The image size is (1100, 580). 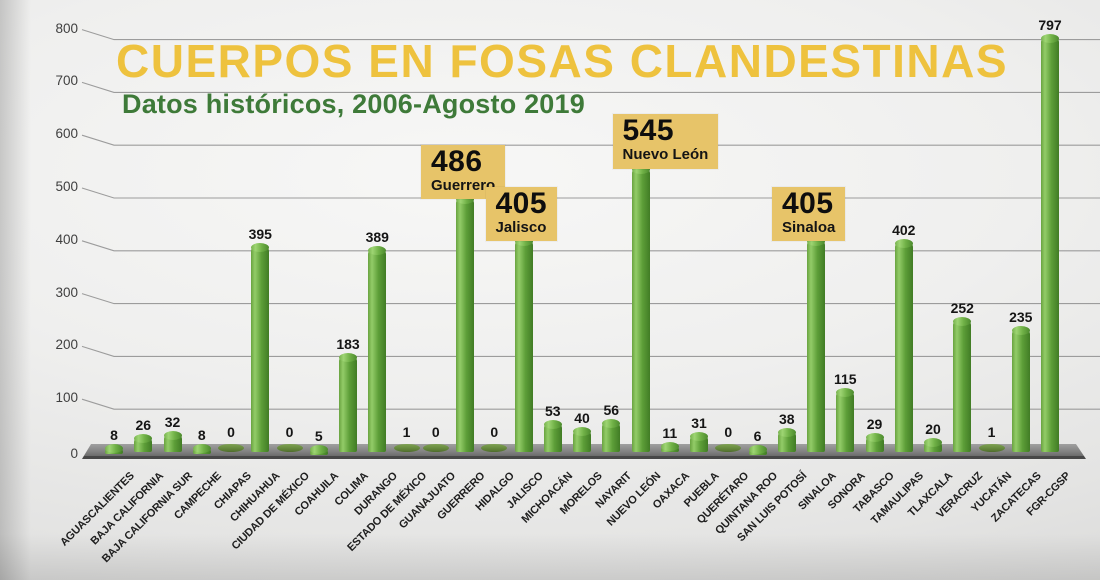 I want to click on value-label: 389, so click(x=377, y=236).